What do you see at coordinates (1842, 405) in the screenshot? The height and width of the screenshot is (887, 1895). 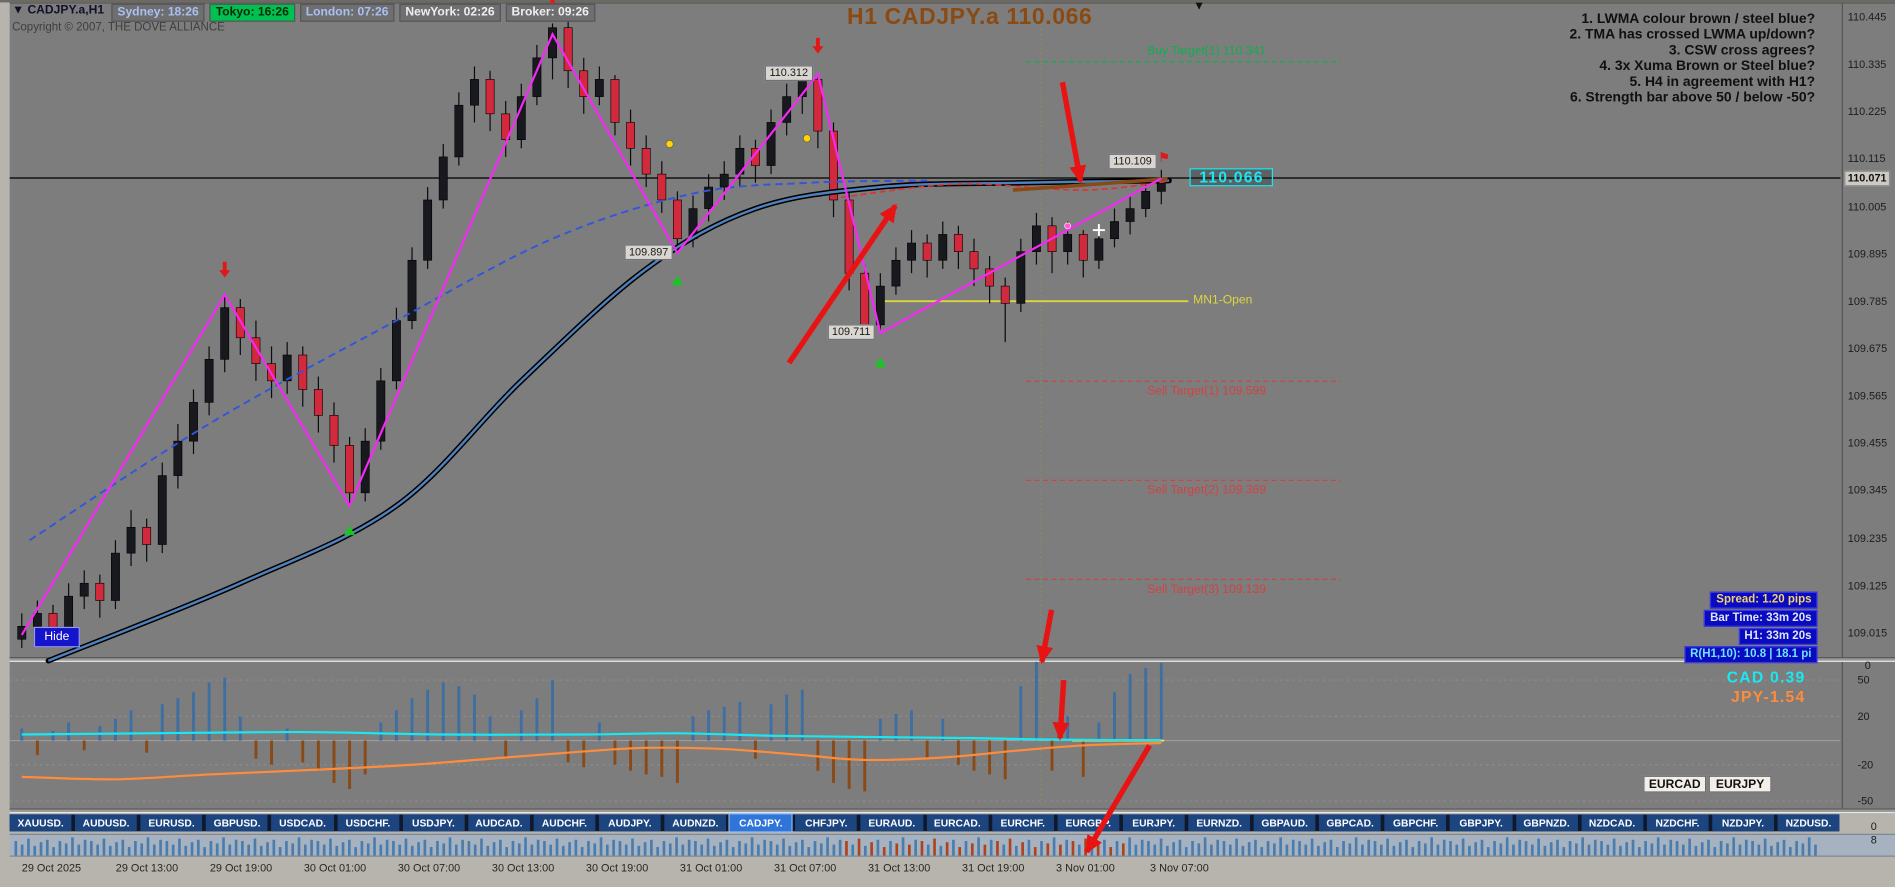 I see `price-axis-divider` at bounding box center [1842, 405].